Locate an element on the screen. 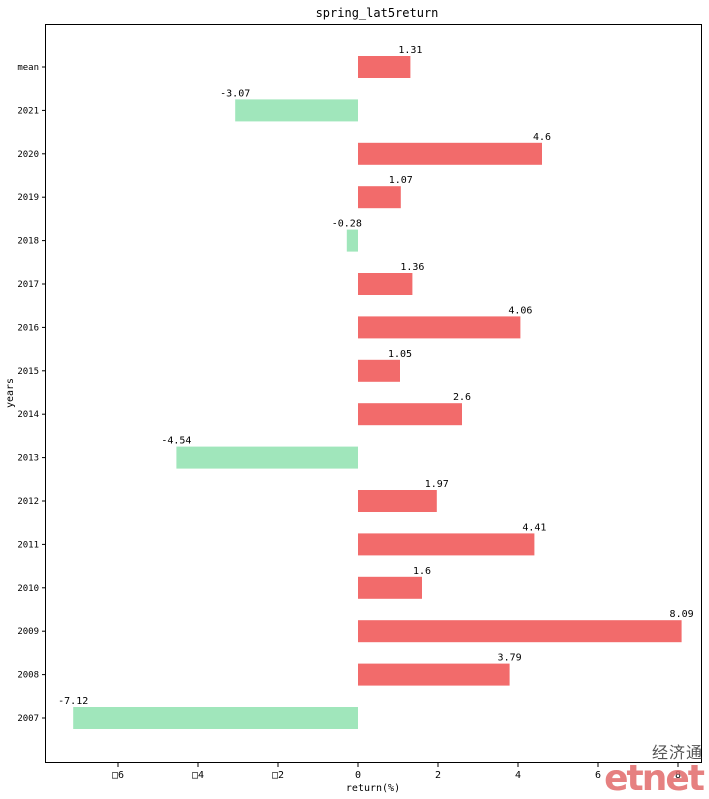 This screenshot has width=709, height=799. data-label-2021: -3.07 is located at coordinates (235, 93).